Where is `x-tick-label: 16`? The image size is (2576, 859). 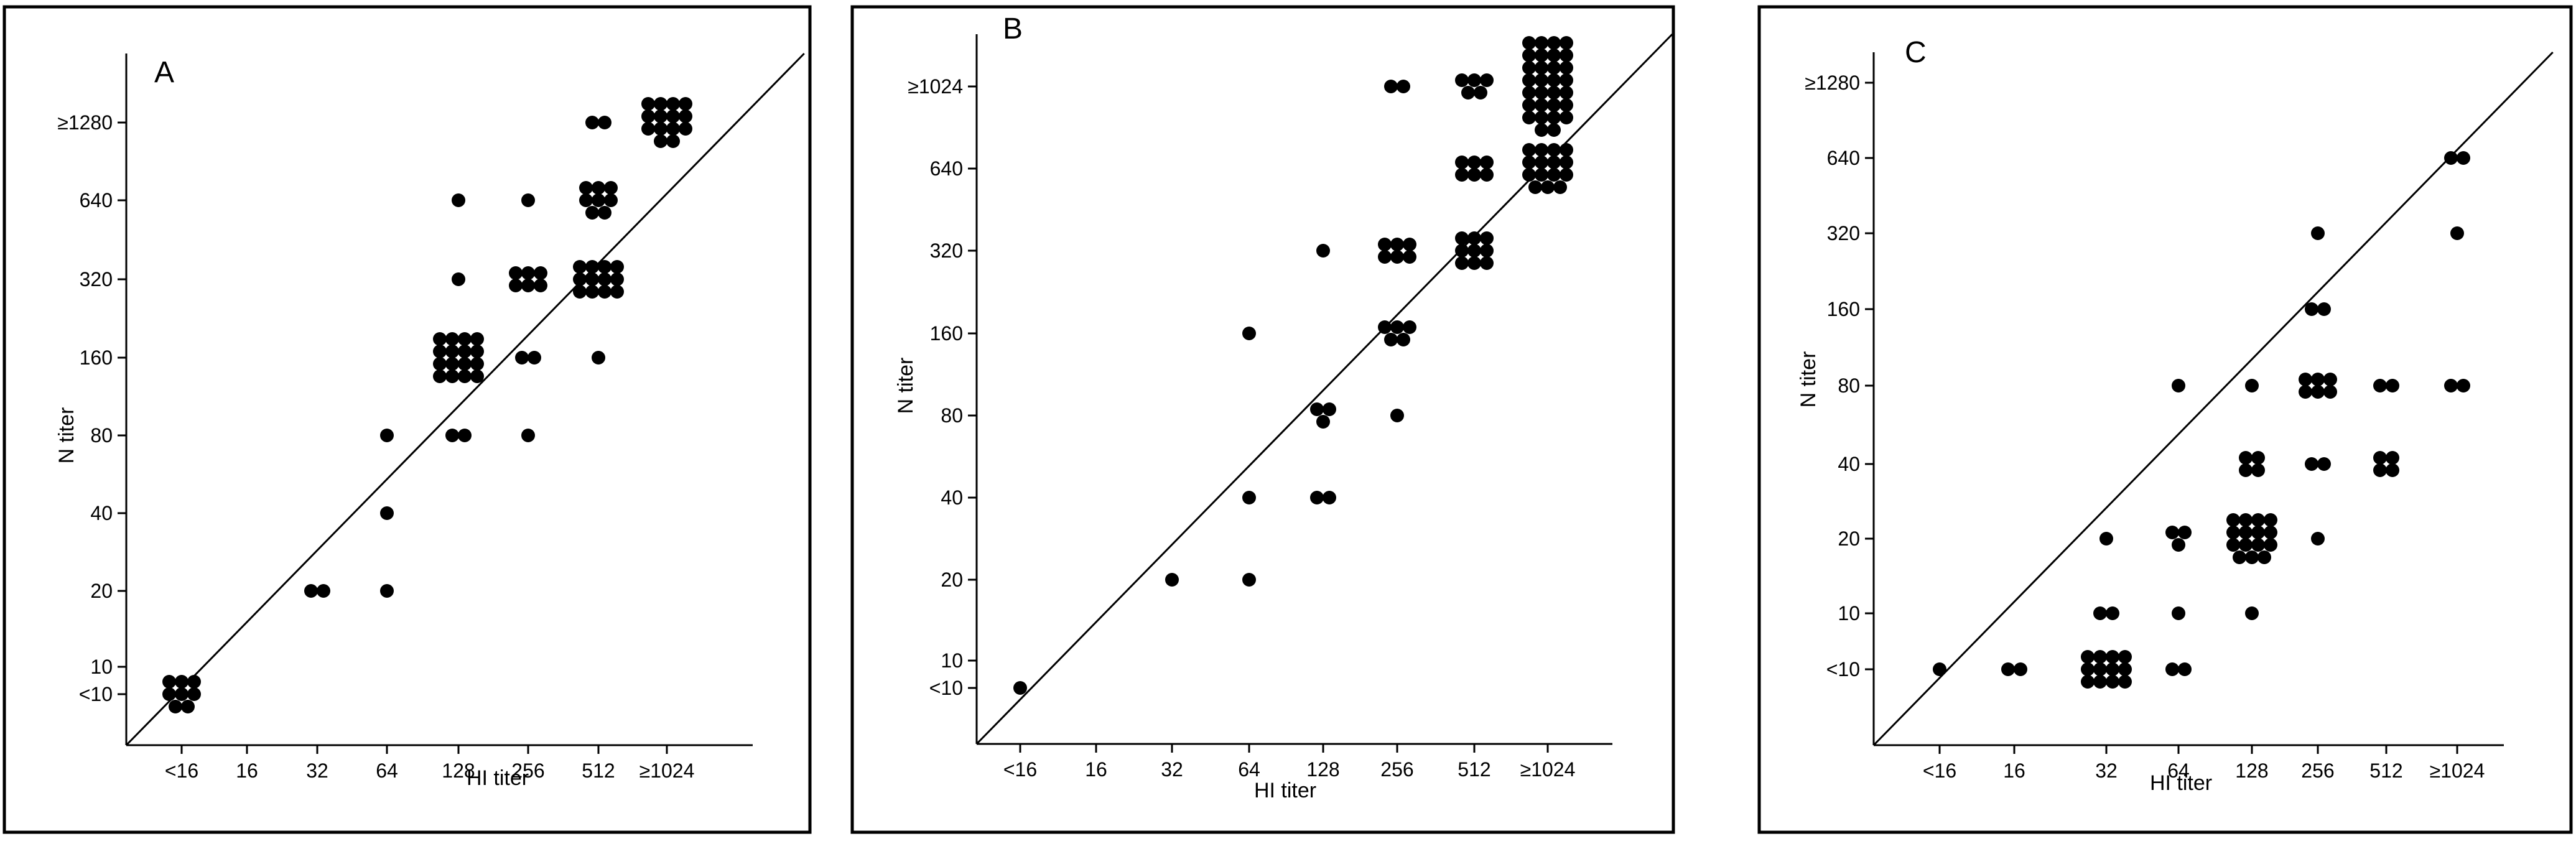
x-tick-label: 16 is located at coordinates (1096, 769).